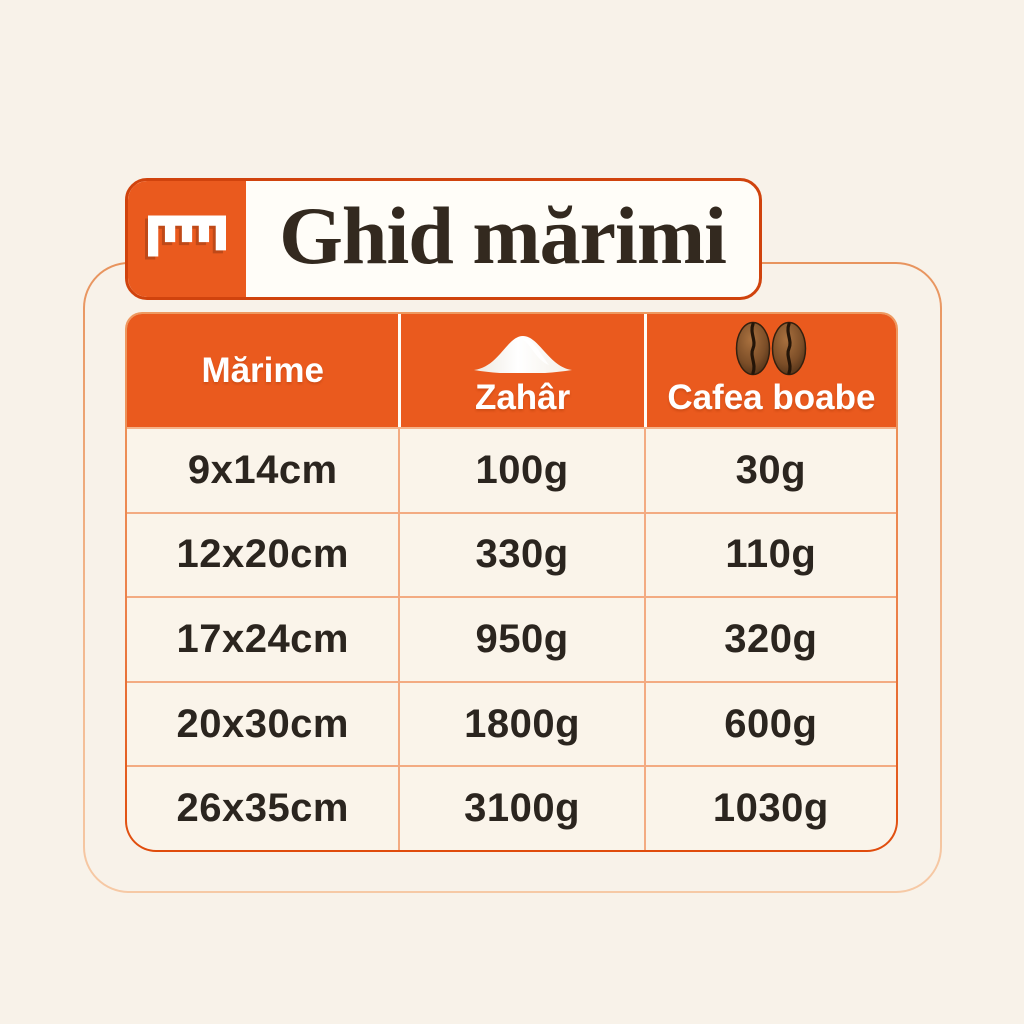  What do you see at coordinates (769, 470) in the screenshot?
I see `coffee-cell: 30g` at bounding box center [769, 470].